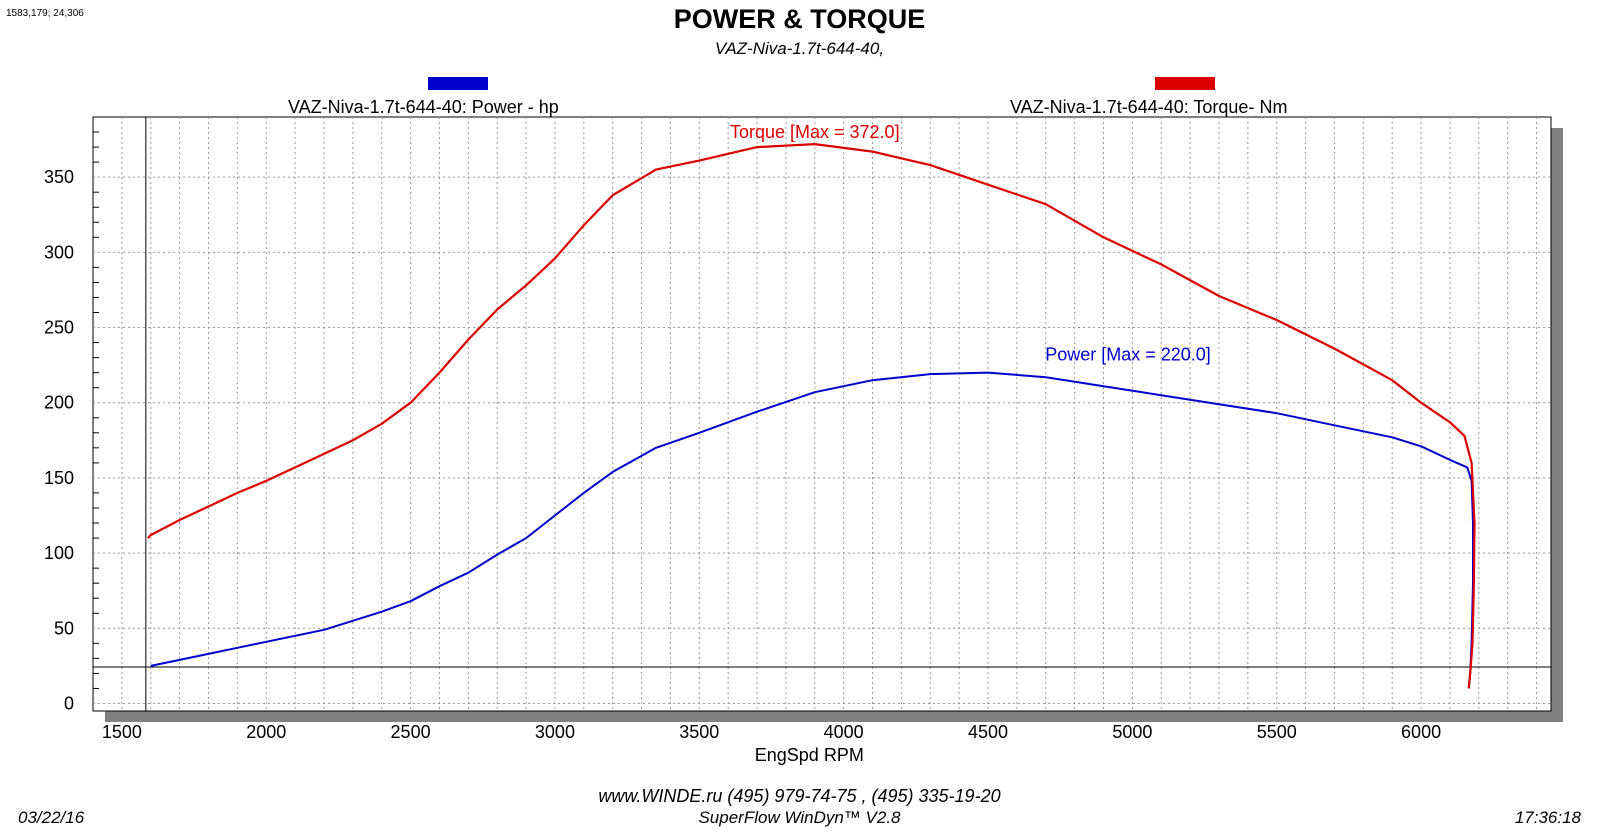 Image resolution: width=1599 pixels, height=833 pixels. Describe the element at coordinates (59, 328) in the screenshot. I see `y-tick-label: 250` at that location.